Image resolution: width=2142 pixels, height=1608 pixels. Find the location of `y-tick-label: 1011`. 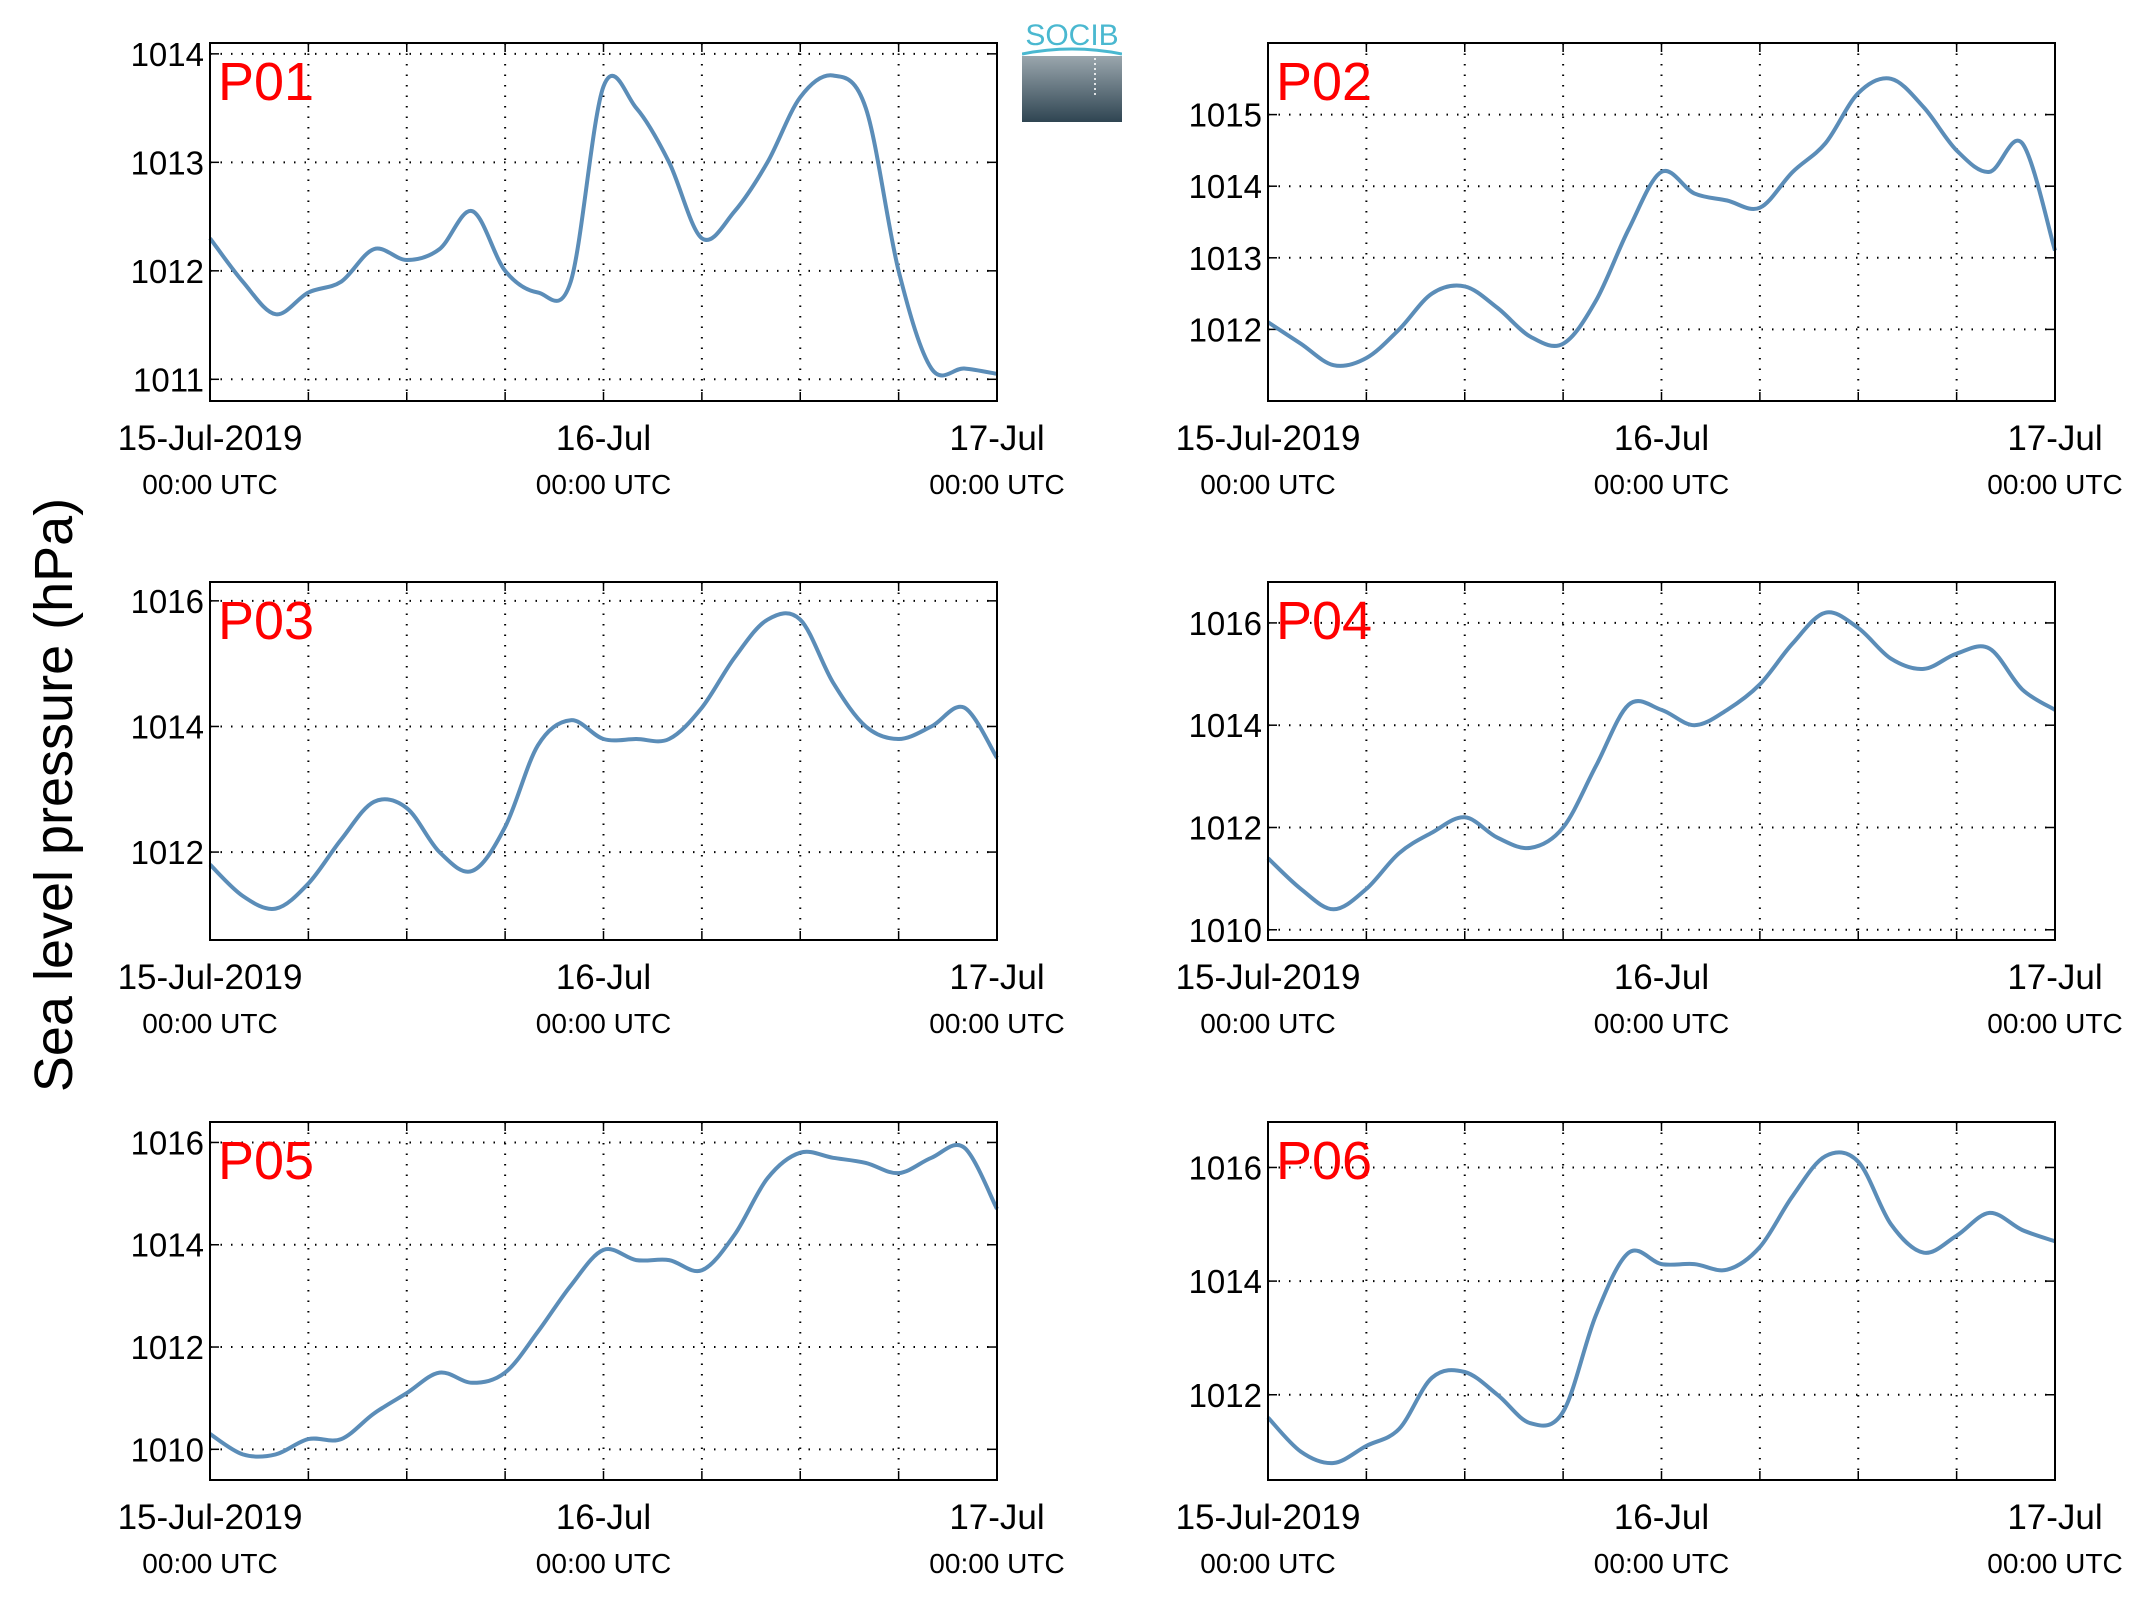

y-tick-label: 1011 is located at coordinates (168, 379).